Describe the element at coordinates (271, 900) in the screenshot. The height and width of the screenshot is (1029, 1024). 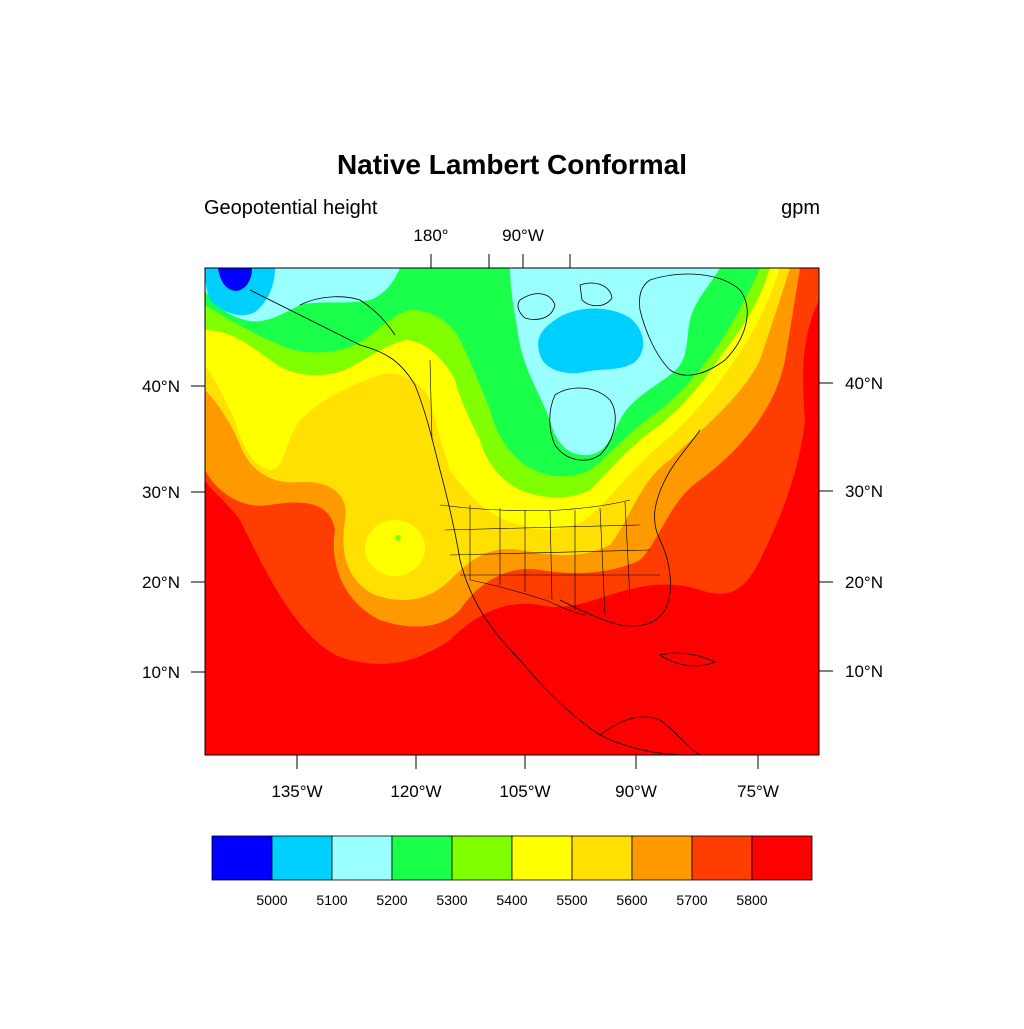
I see `colorbar-level-label: 5000` at that location.